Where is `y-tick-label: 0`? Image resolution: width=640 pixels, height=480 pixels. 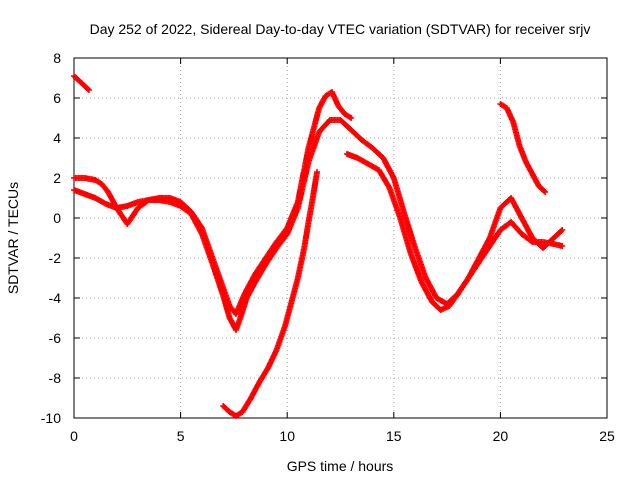 y-tick-label: 0 is located at coordinates (57, 218).